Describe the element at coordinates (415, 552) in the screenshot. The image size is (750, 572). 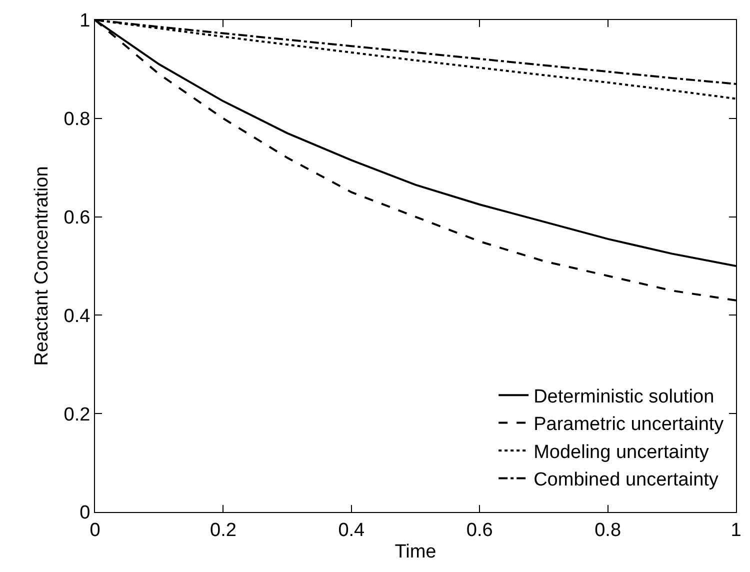
I see `x-axis-title: Time` at that location.